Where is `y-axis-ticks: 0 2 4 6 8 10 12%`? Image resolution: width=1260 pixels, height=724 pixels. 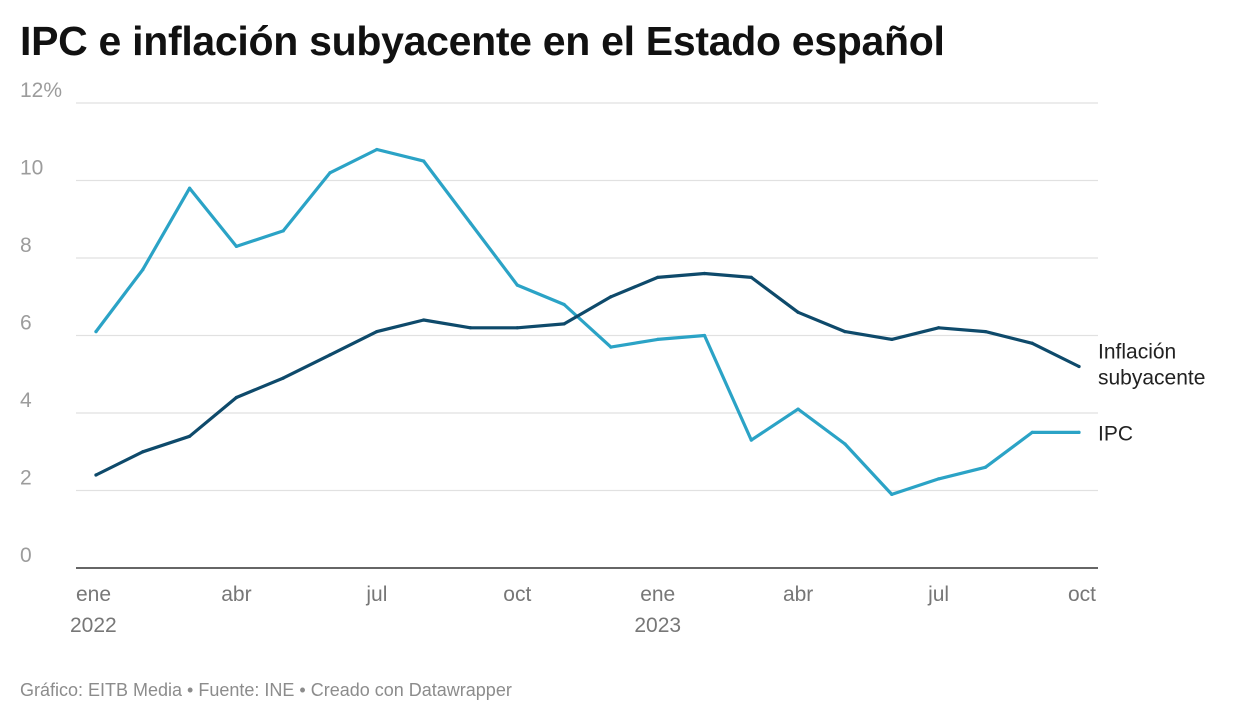 y-axis-ticks: 0 2 4 6 8 10 12% is located at coordinates (41, 323).